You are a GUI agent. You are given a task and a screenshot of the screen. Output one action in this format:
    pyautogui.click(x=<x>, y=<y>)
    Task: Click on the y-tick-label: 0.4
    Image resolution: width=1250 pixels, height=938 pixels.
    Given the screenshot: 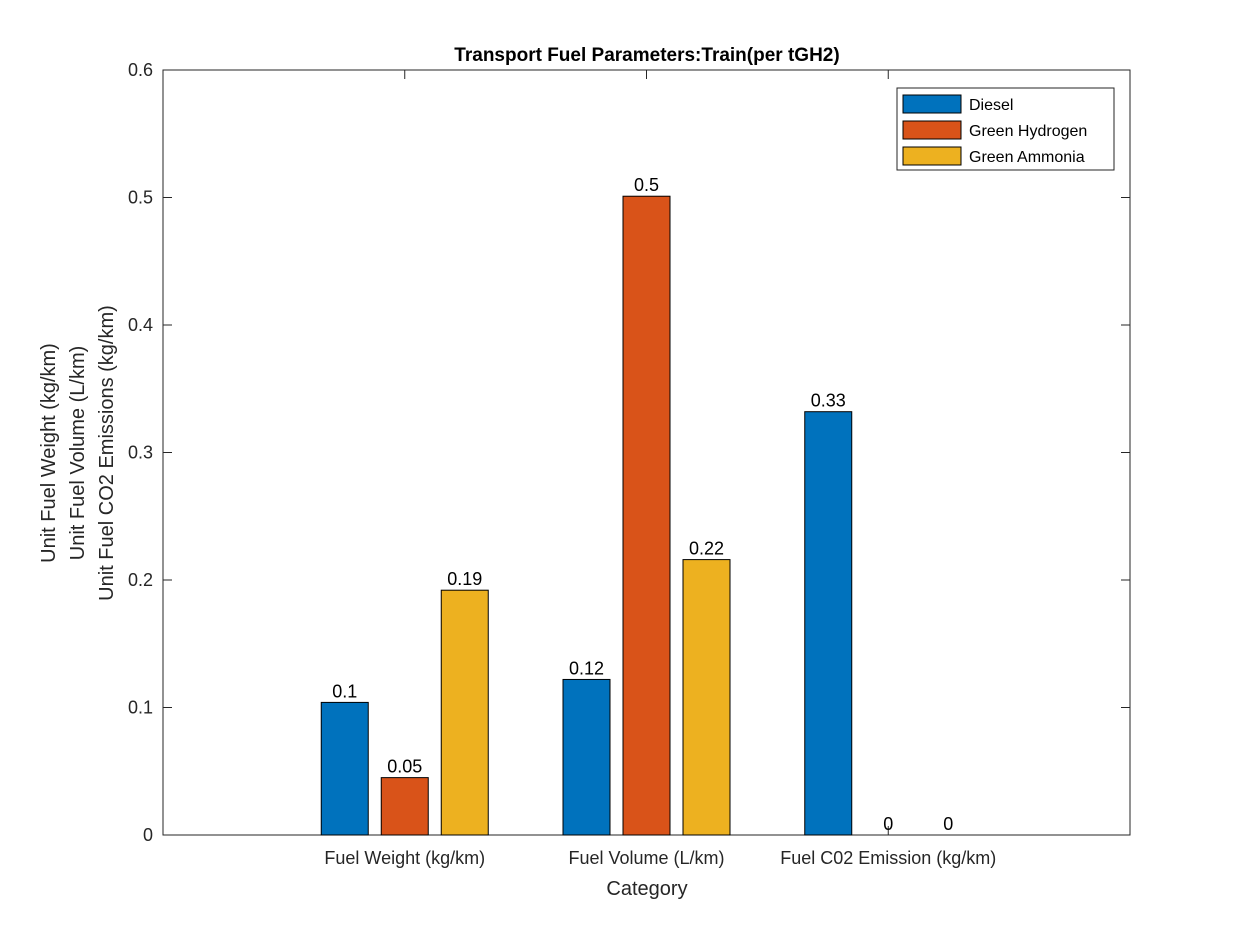 What is the action you would take?
    pyautogui.click(x=140, y=325)
    